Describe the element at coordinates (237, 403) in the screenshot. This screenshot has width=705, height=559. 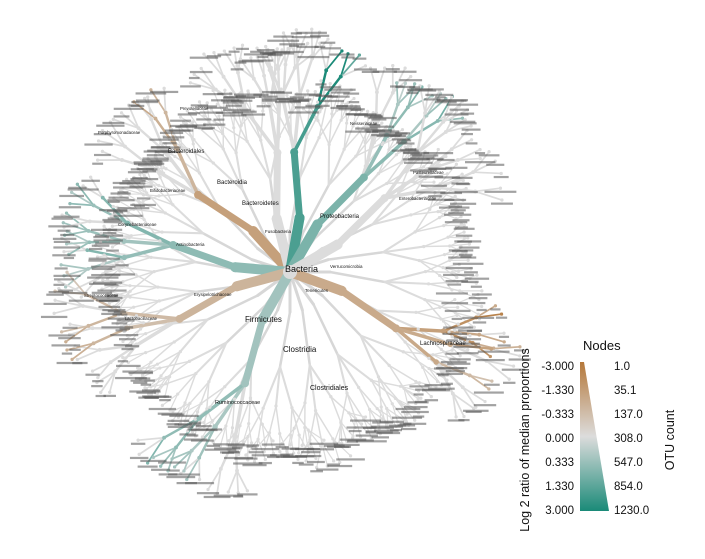
I see `taxon-label-ruminococcaceae: Ruminococcaceae` at that location.